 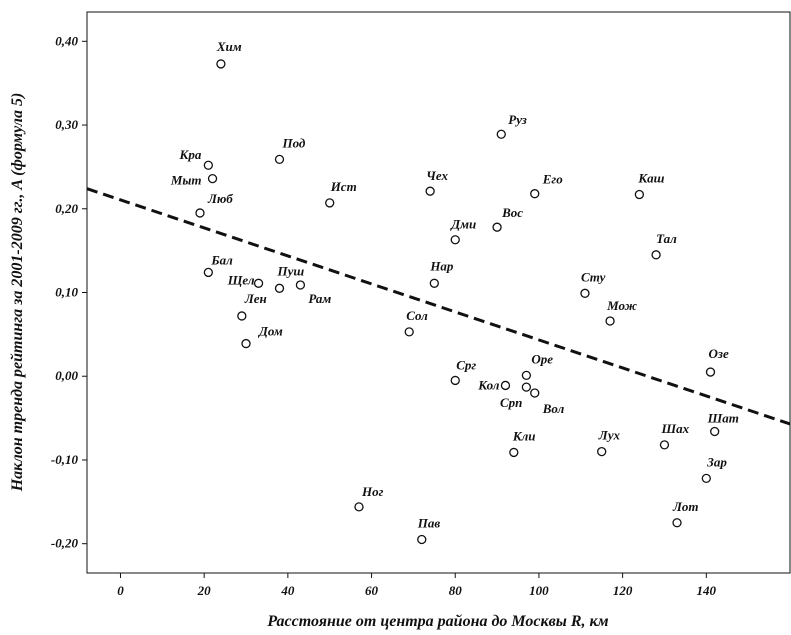 I want to click on point-label: Пуш, so click(x=290, y=270).